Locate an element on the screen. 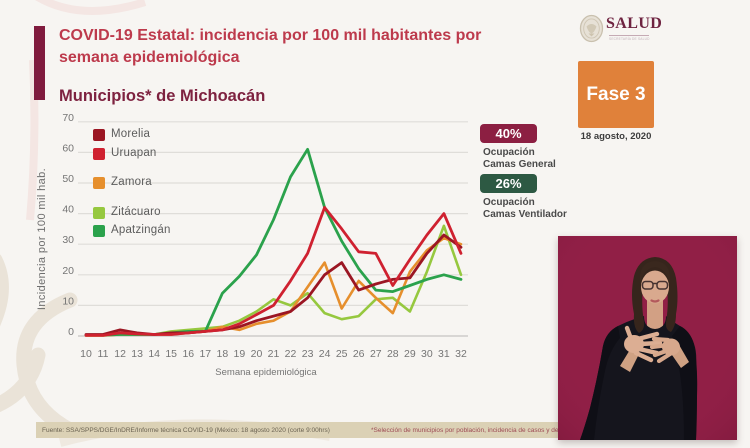 This screenshot has width=750, height=448. svg-text: 26 is located at coordinates (359, 354).